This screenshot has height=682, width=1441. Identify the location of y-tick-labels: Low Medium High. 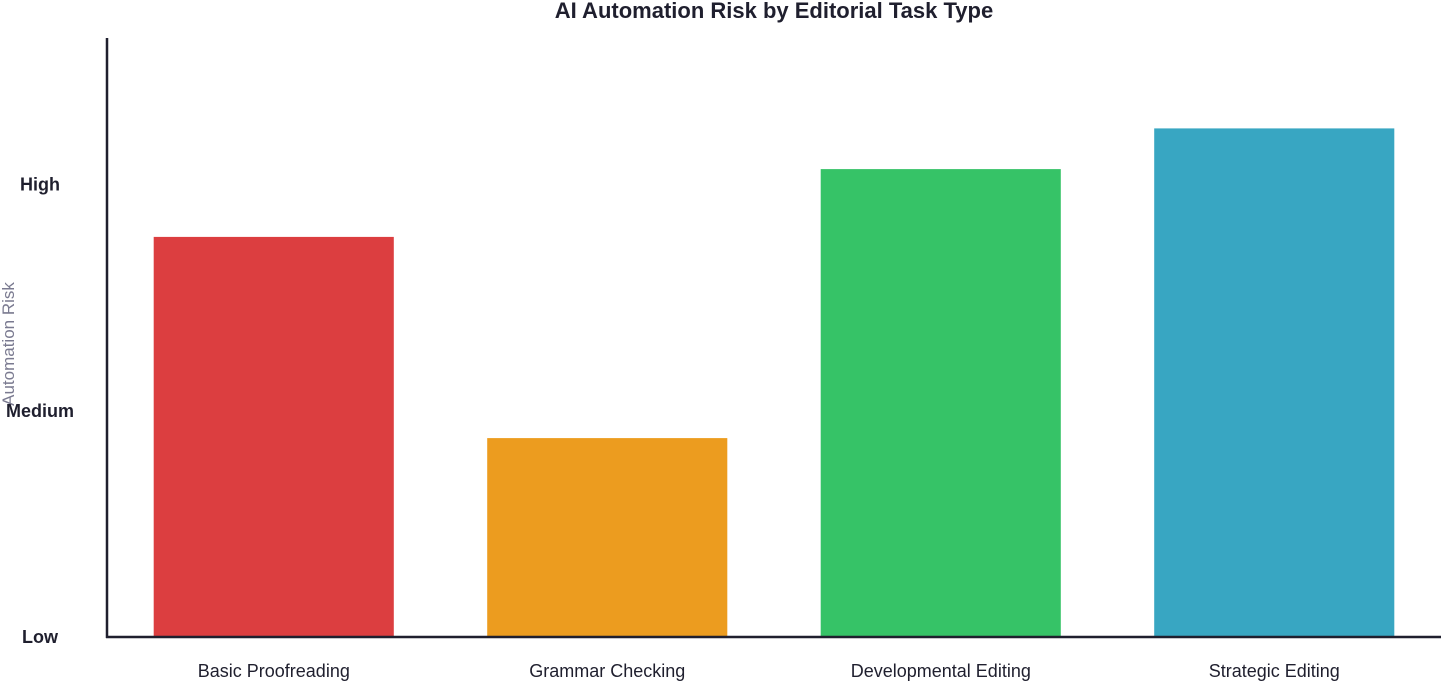
(40, 411).